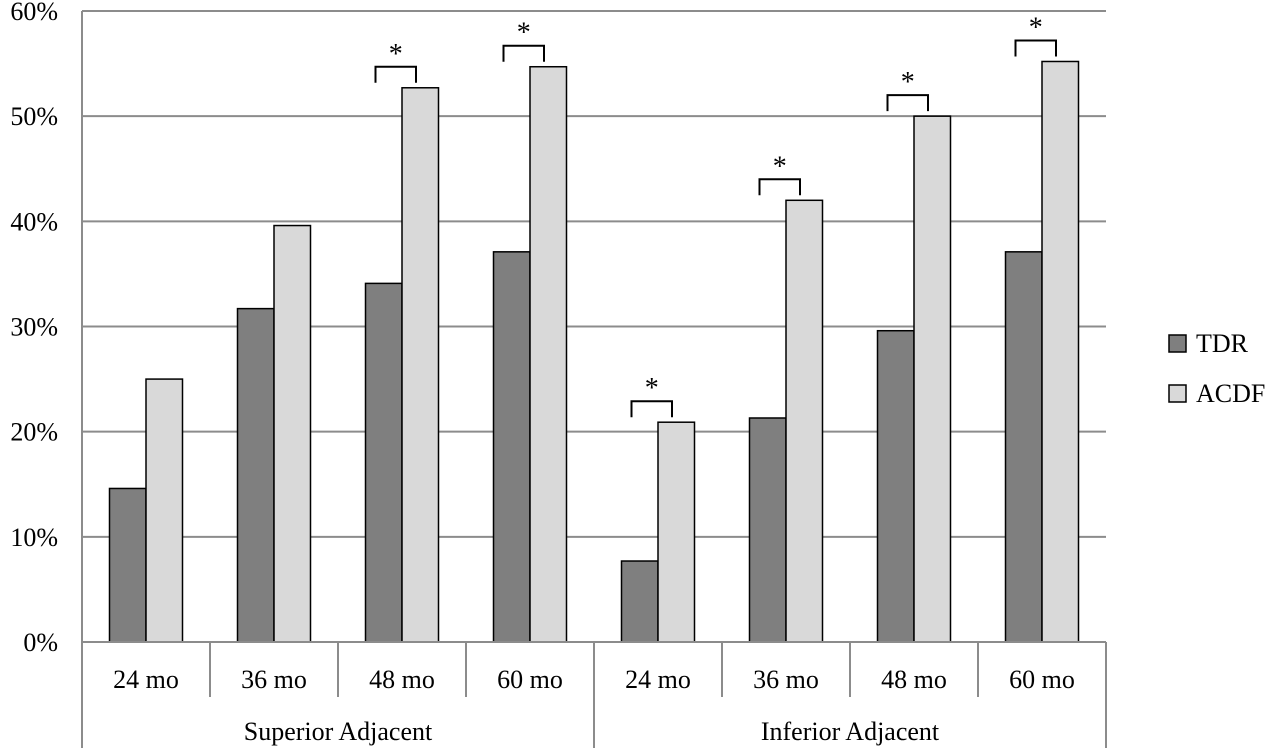  What do you see at coordinates (1230, 393) in the screenshot?
I see `legend-label: ACDF` at bounding box center [1230, 393].